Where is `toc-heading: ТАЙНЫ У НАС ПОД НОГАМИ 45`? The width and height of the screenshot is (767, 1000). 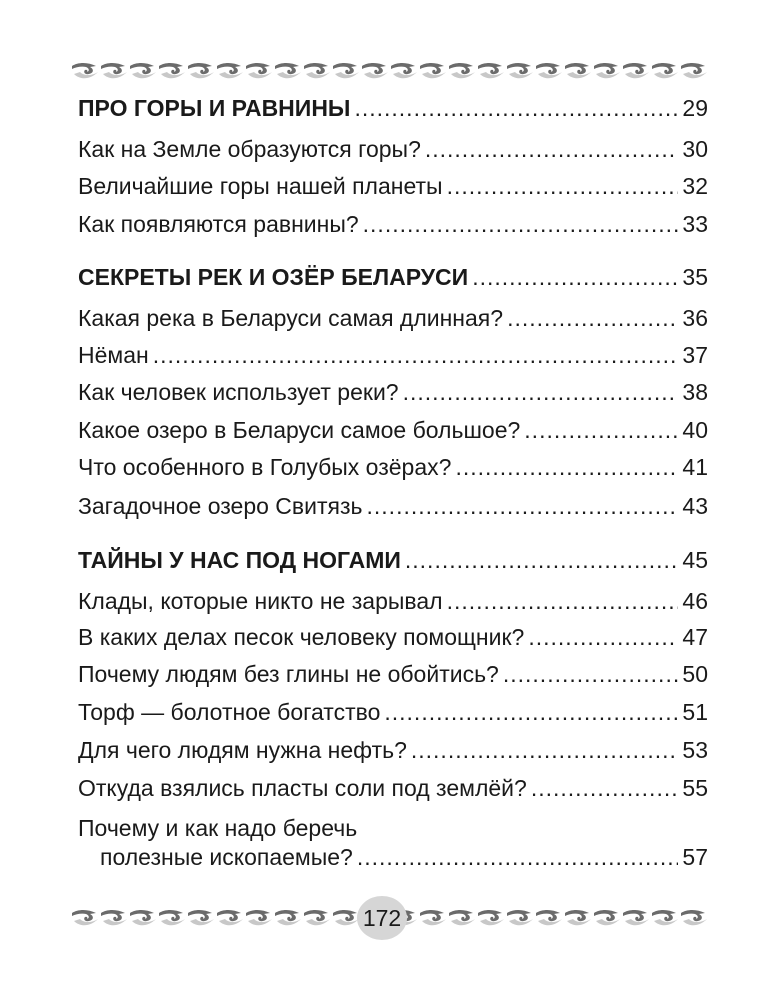
toc-heading: ТАЙНЫ У НАС ПОД НОГАМИ 45 is located at coordinates (393, 560).